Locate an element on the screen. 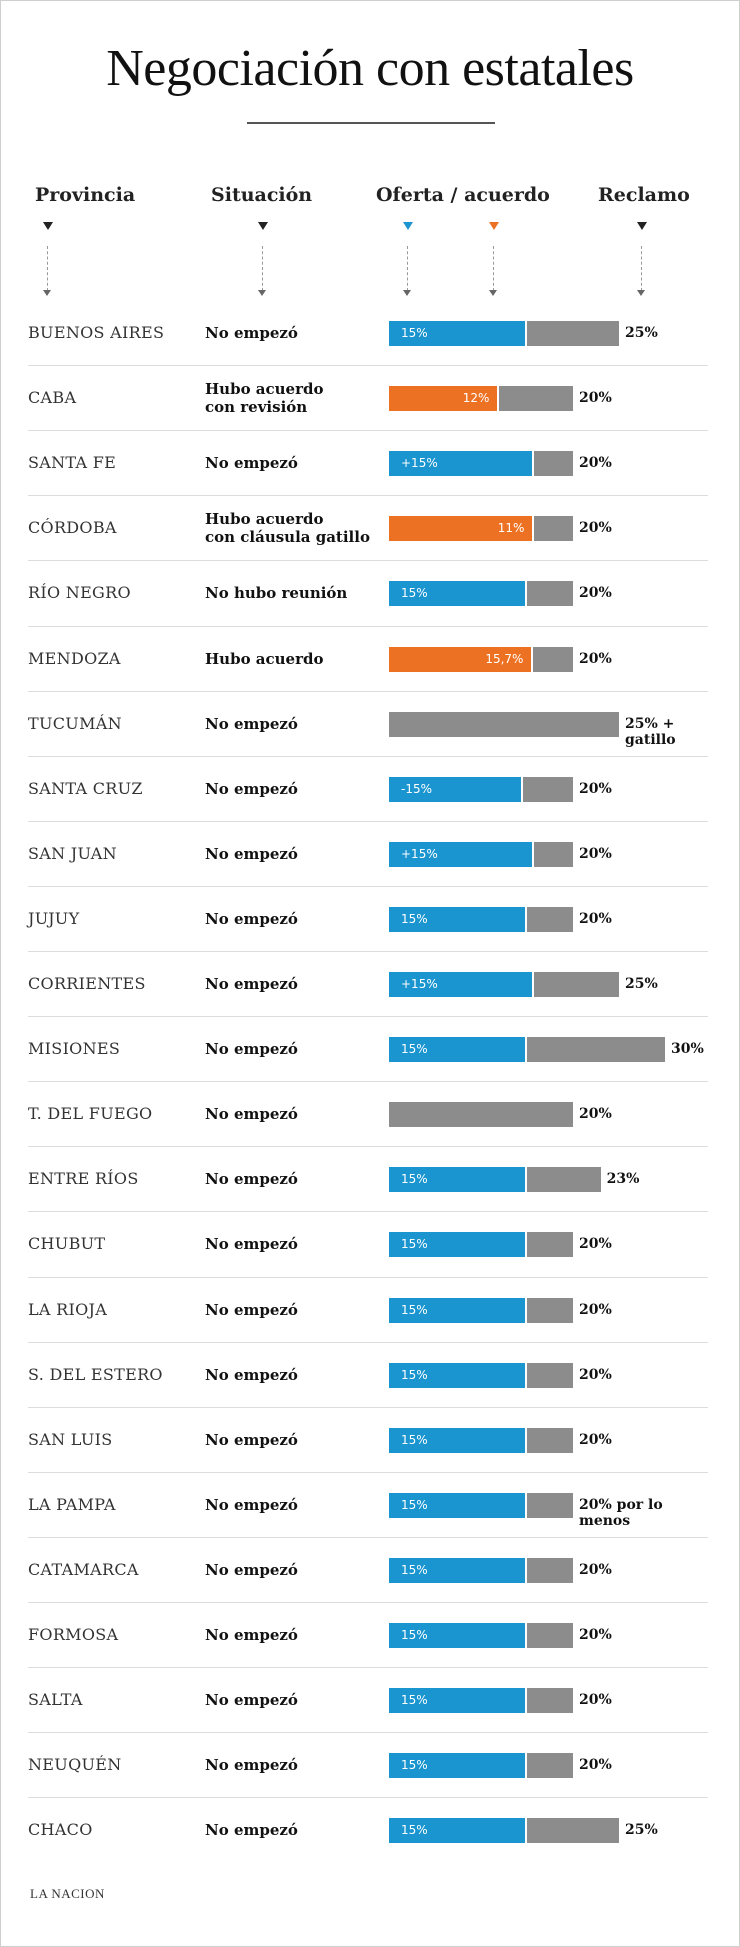 Image resolution: width=740 pixels, height=1947 pixels. chart-row: LA PAMPA No empezó 15% 20% por lo menos is located at coordinates (368, 1504).